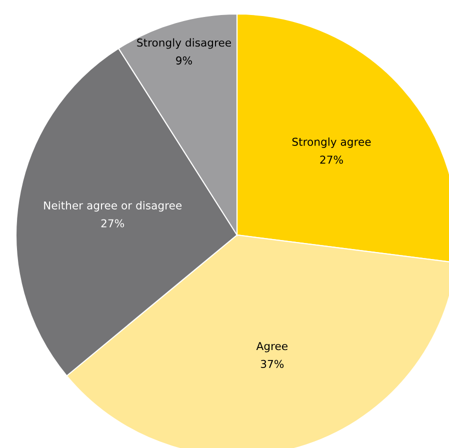 This screenshot has height=448, width=449. What do you see at coordinates (113, 206) in the screenshot?
I see `slice-label: Neither agree or disagree` at bounding box center [113, 206].